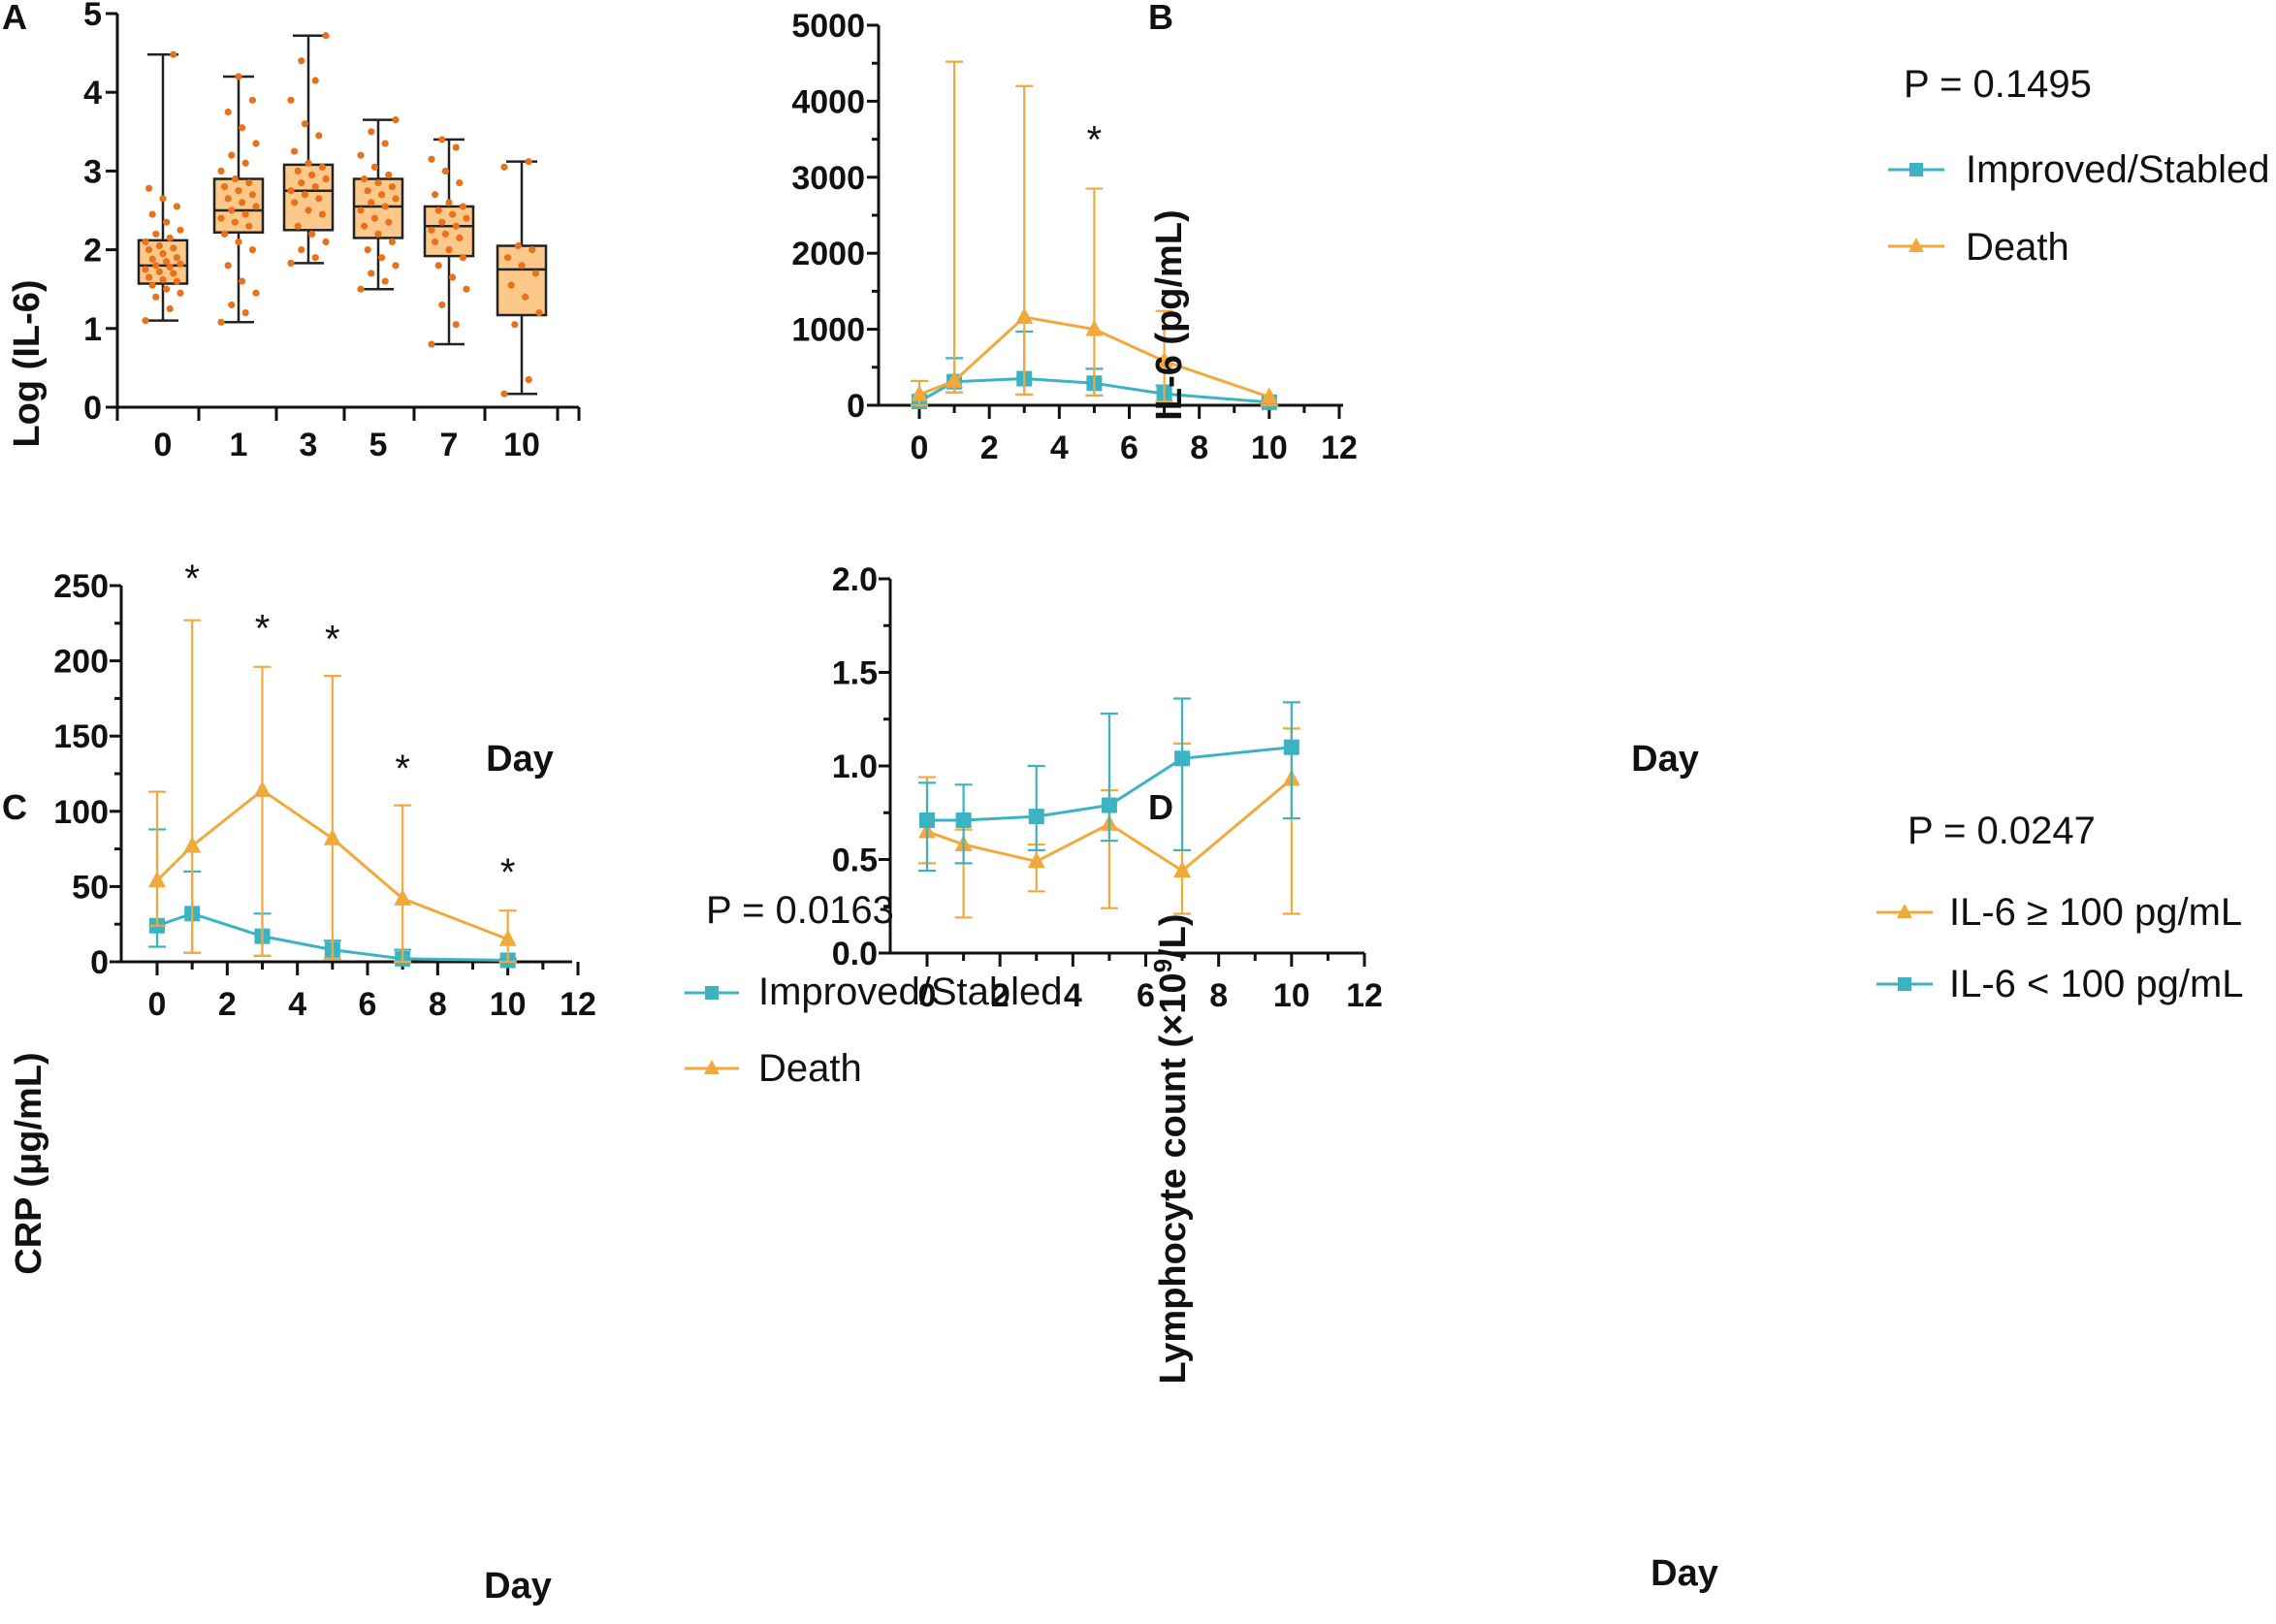  I want to click on panel-a-x-tick-label: 10, so click(521, 445).